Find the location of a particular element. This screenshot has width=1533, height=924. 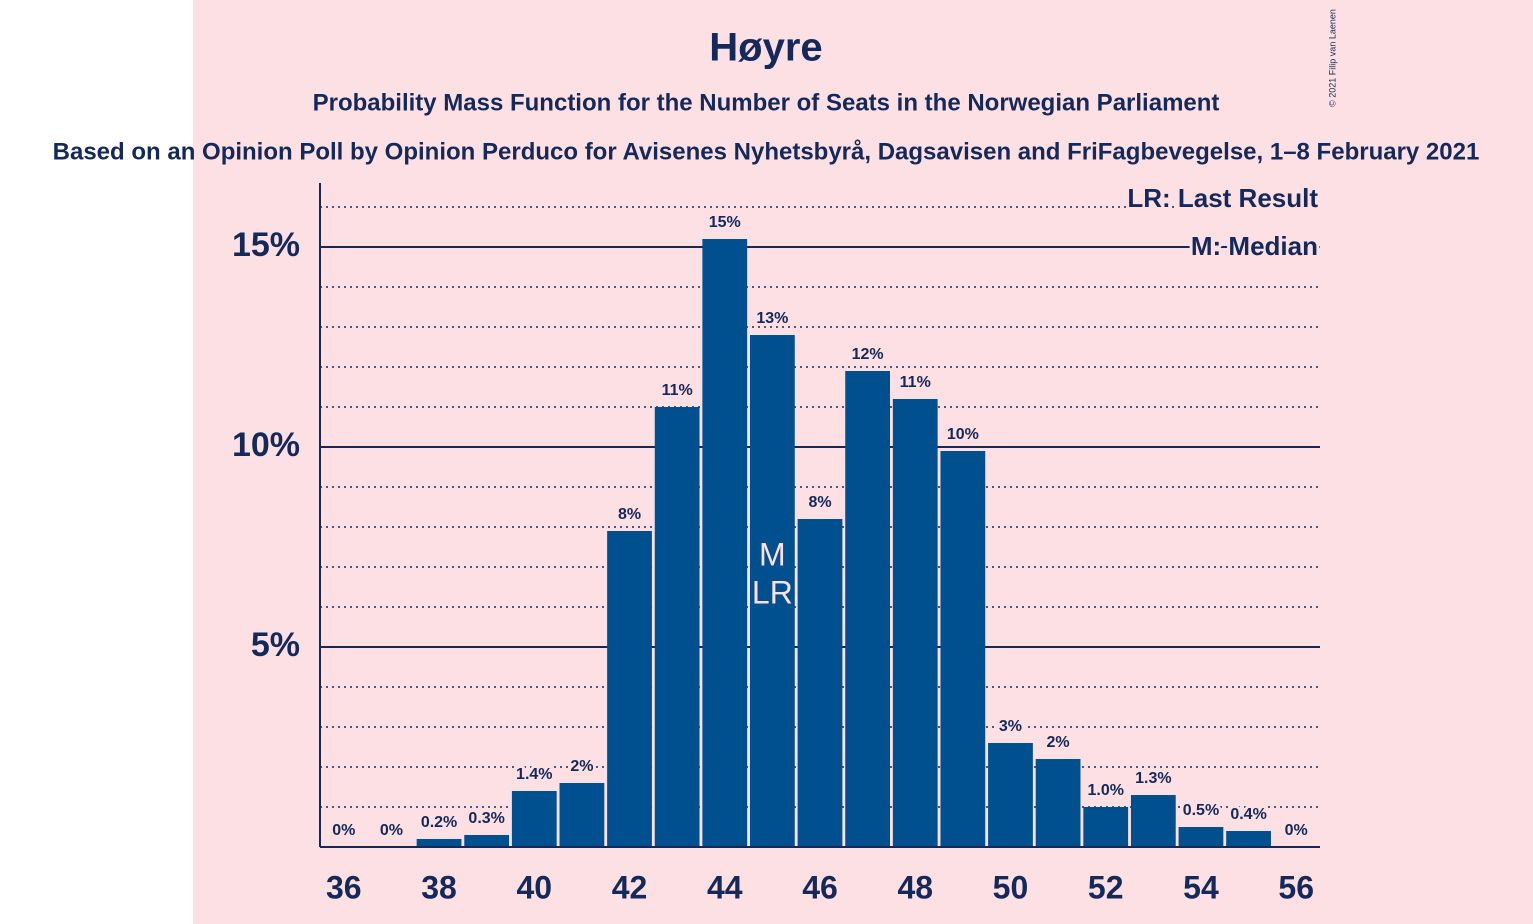

y-tick-label: 10% is located at coordinates (266, 445).